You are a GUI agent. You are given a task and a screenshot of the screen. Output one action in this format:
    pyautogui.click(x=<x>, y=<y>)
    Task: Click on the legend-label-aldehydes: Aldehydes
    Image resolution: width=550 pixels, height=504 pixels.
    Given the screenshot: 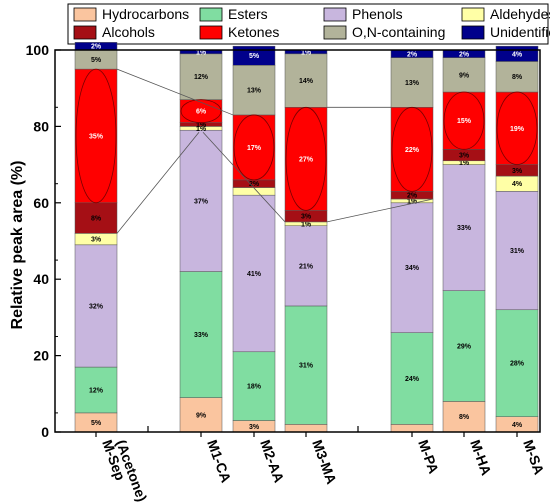 What is the action you would take?
    pyautogui.click(x=520, y=14)
    